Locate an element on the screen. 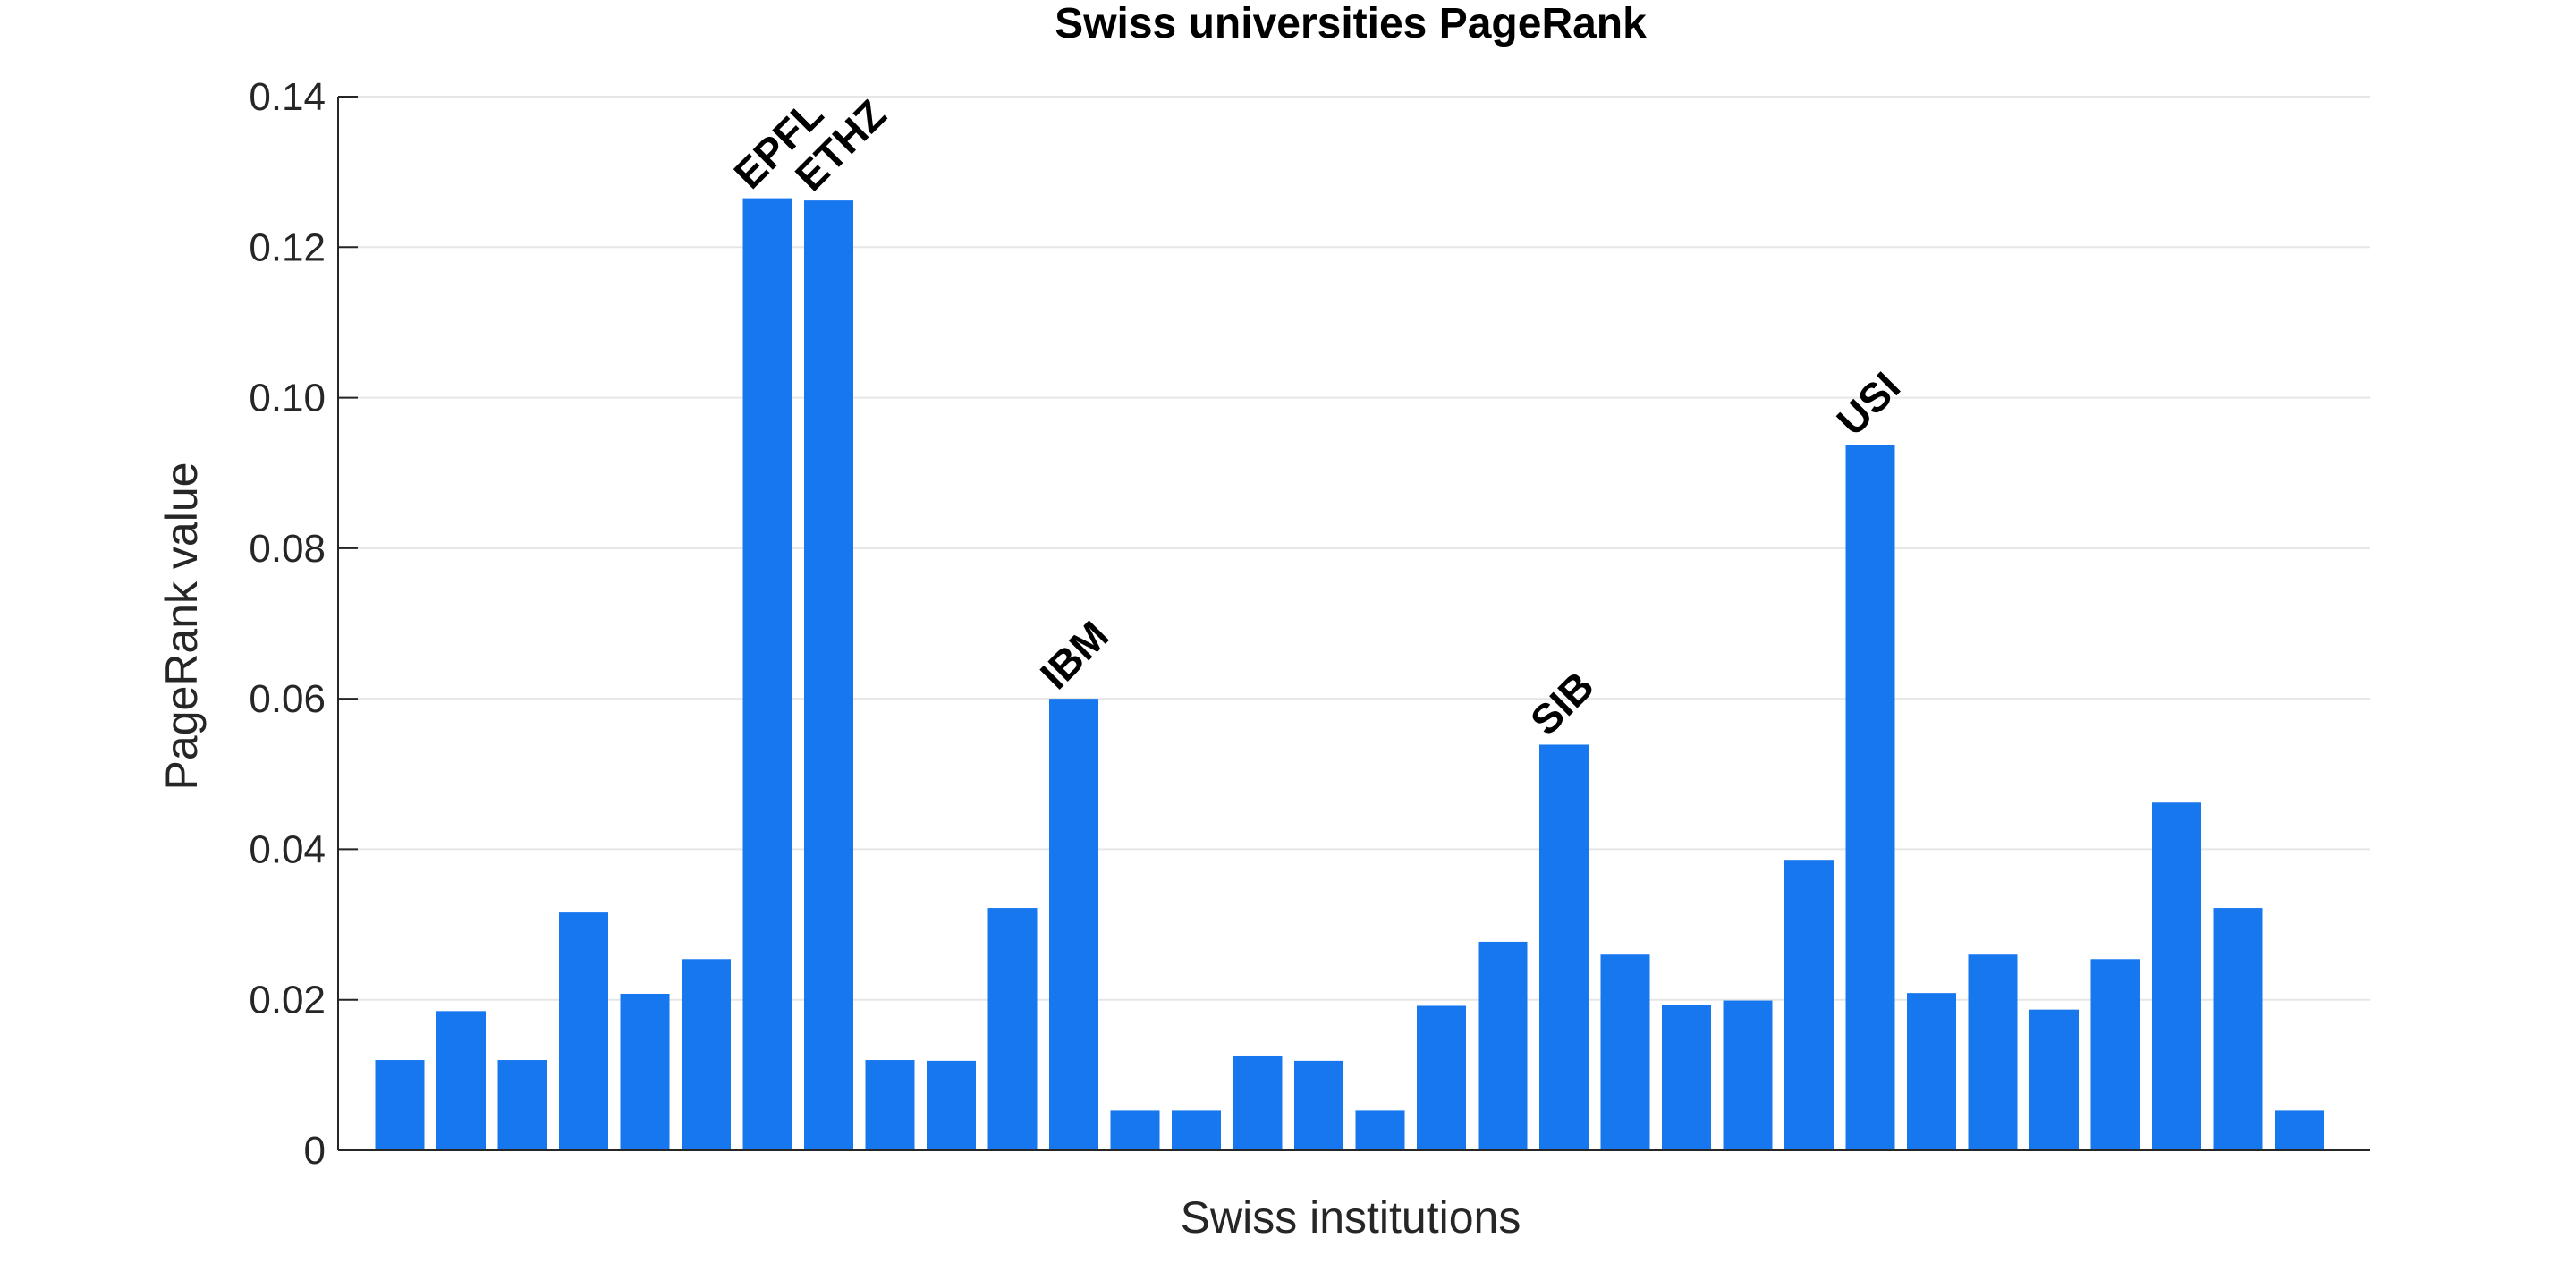 The width and height of the screenshot is (2576, 1272). y-tick-label: 0.04 is located at coordinates (287, 849).